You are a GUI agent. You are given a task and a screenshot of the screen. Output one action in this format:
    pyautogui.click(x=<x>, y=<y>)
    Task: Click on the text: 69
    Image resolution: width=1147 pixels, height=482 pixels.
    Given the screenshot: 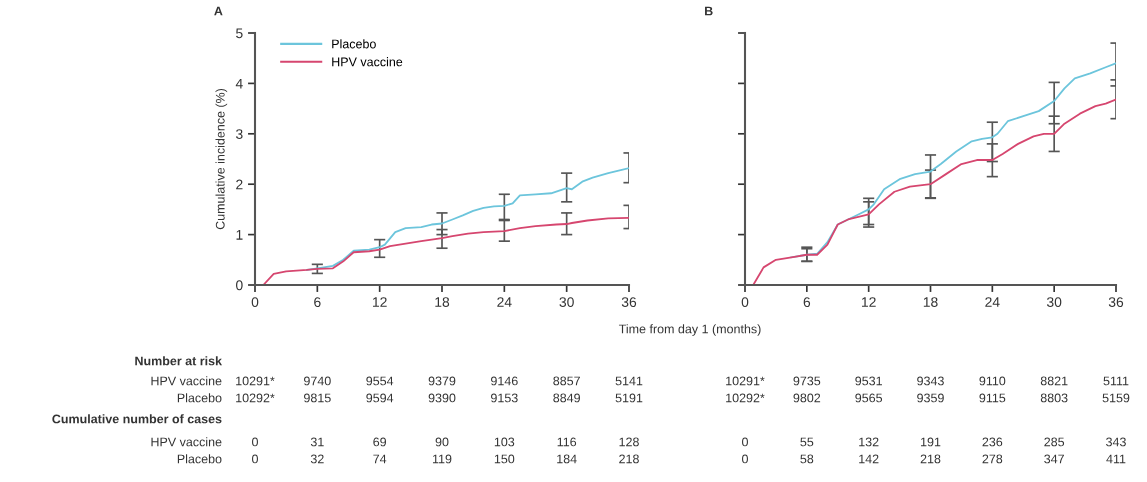 What is the action you would take?
    pyautogui.click(x=380, y=442)
    